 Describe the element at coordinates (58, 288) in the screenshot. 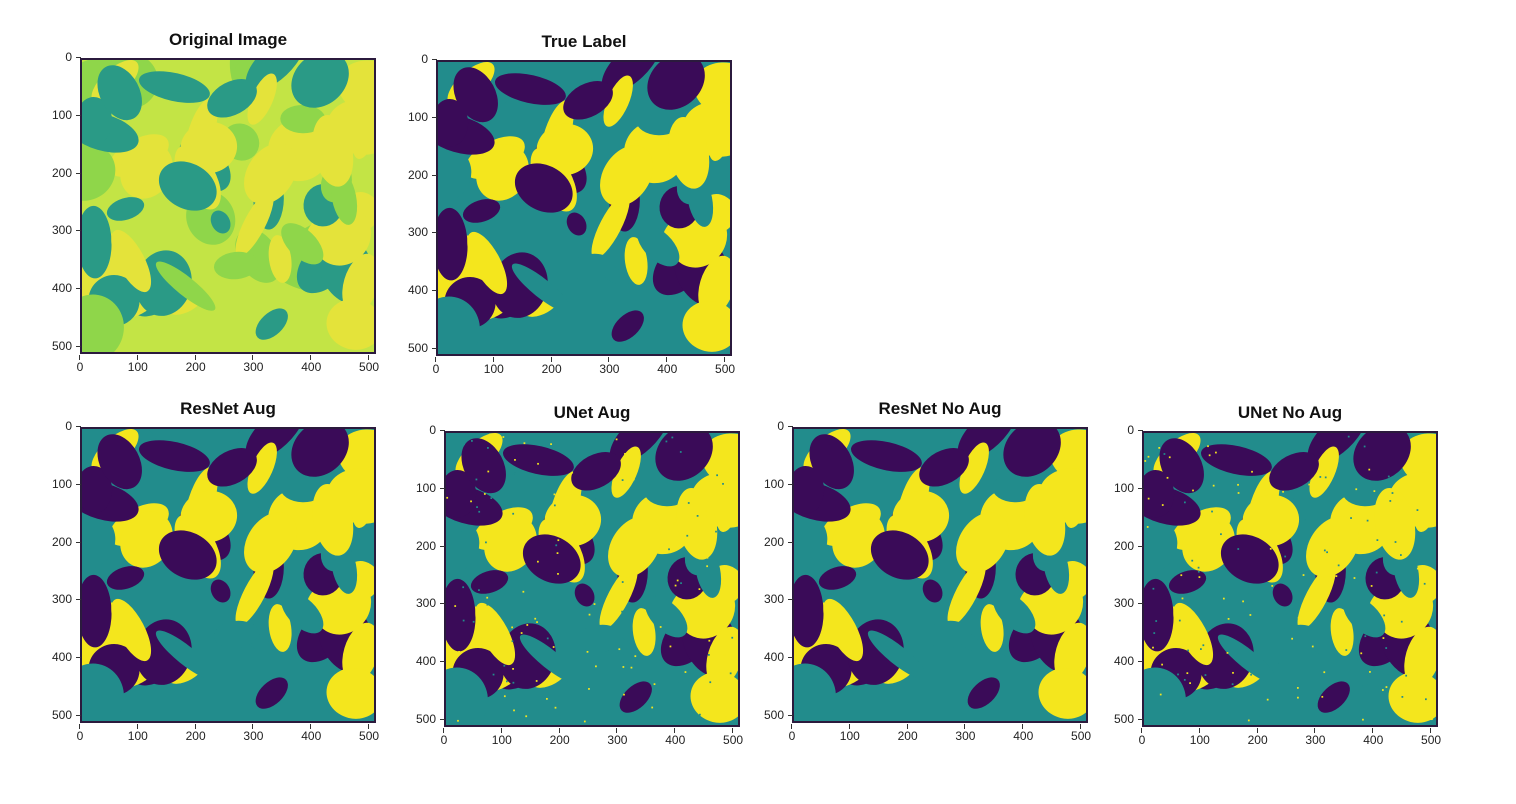

I see `y-tick-label: 400` at that location.